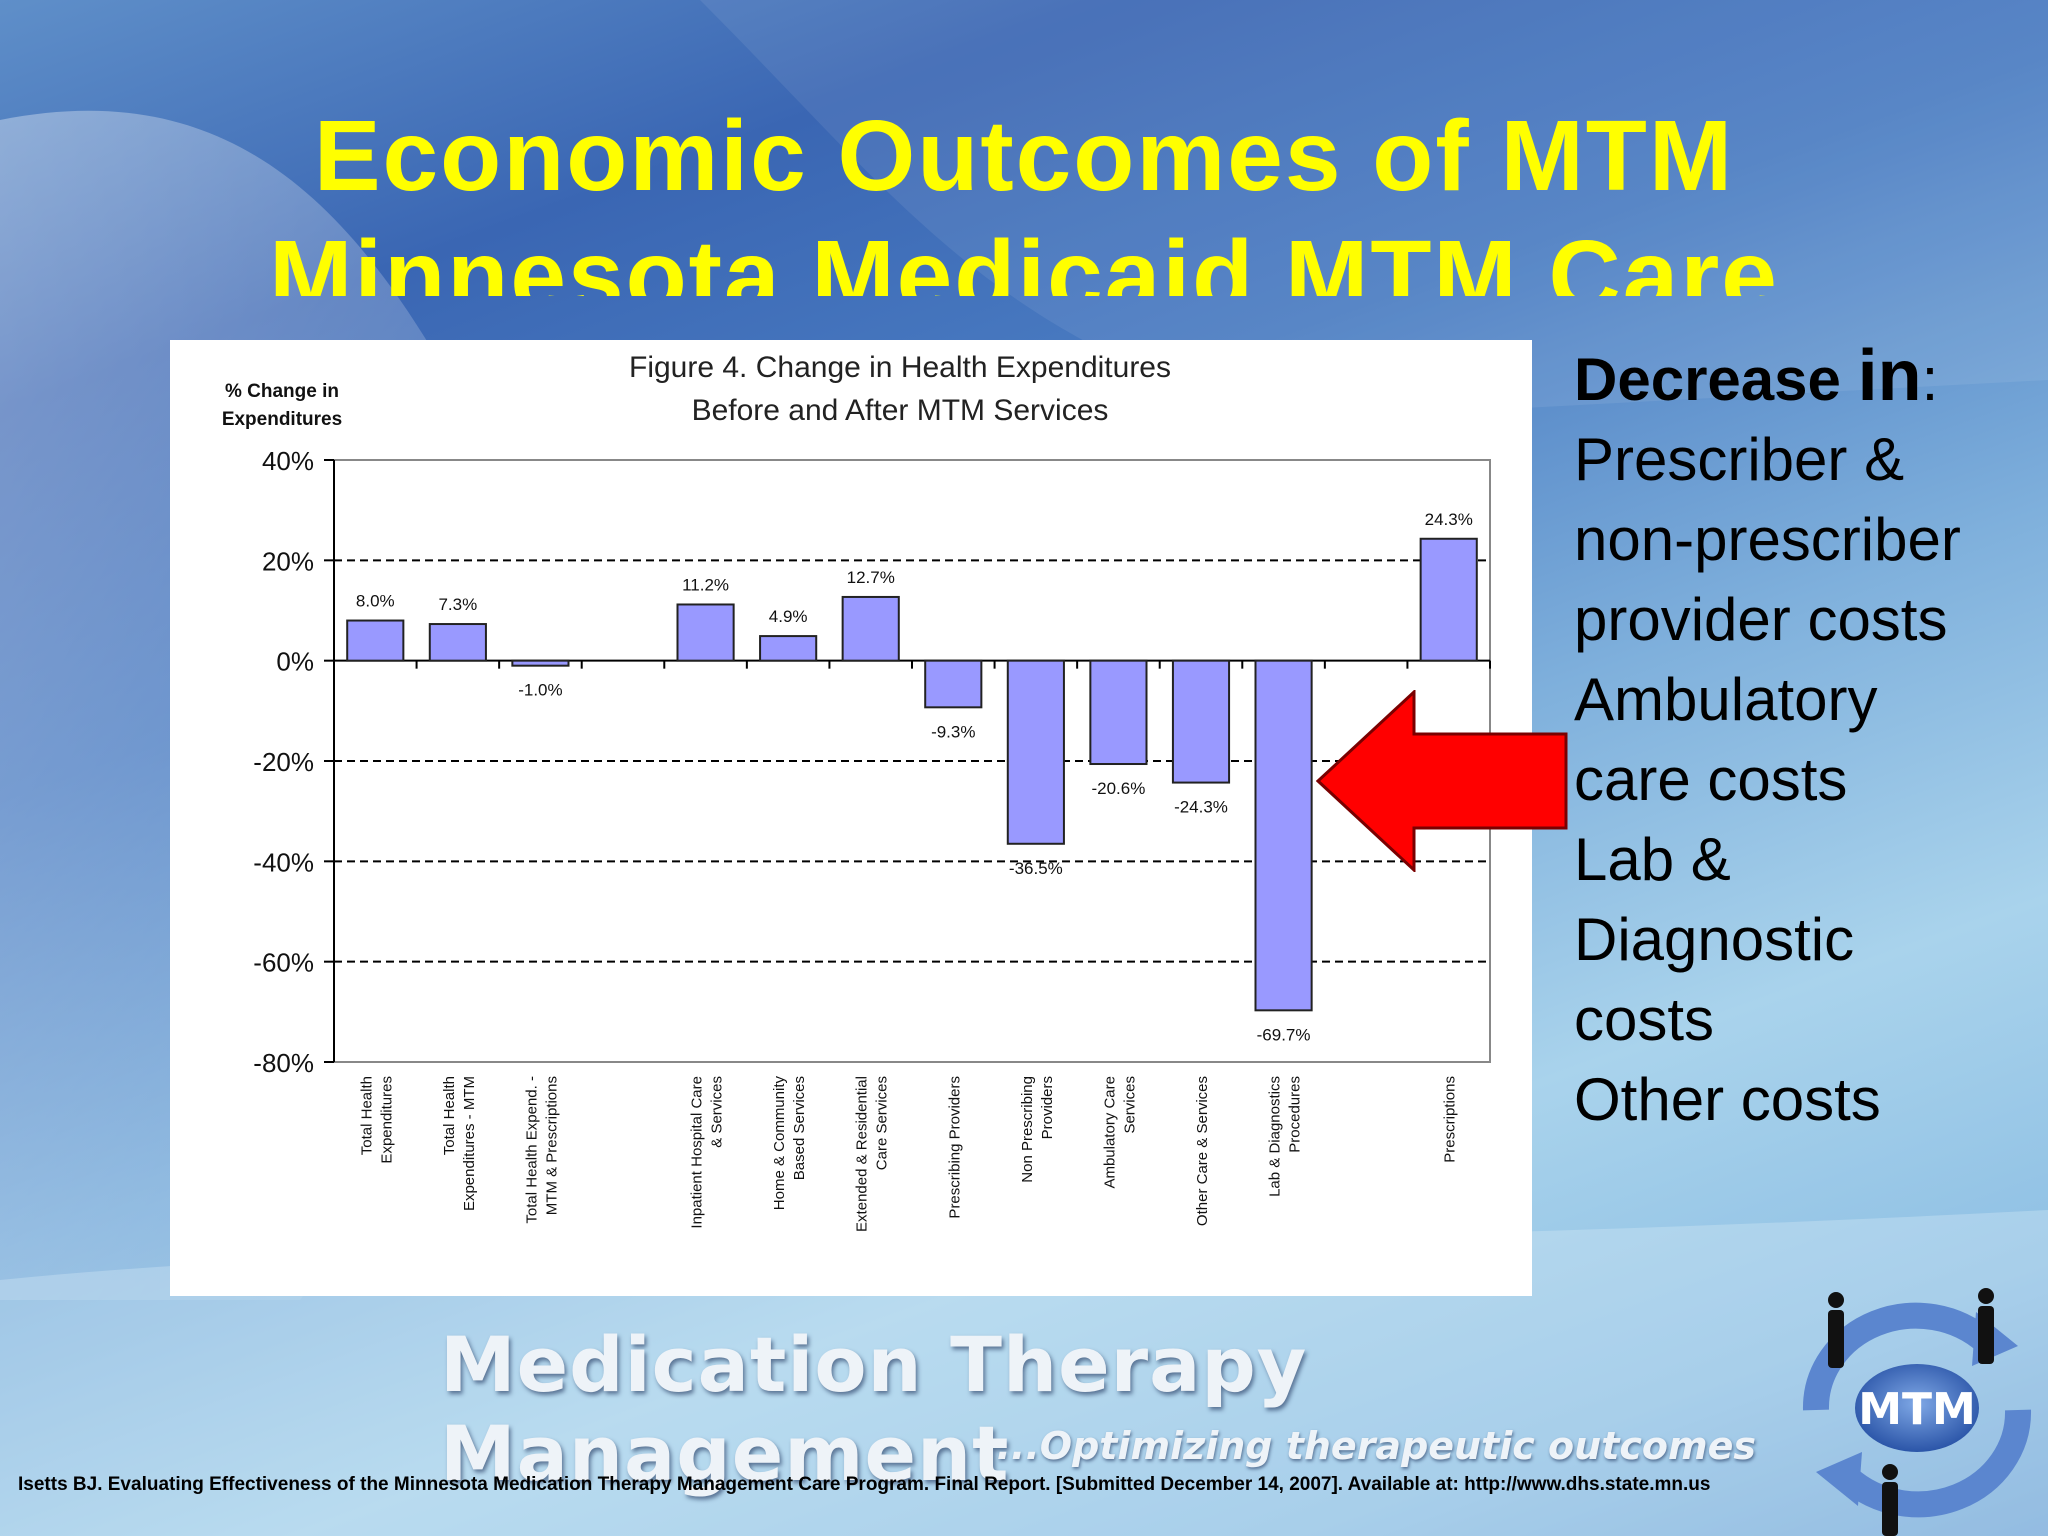 The width and height of the screenshot is (2048, 1536). What do you see at coordinates (779, 1143) in the screenshot?
I see `x-category-label: Home & Community` at bounding box center [779, 1143].